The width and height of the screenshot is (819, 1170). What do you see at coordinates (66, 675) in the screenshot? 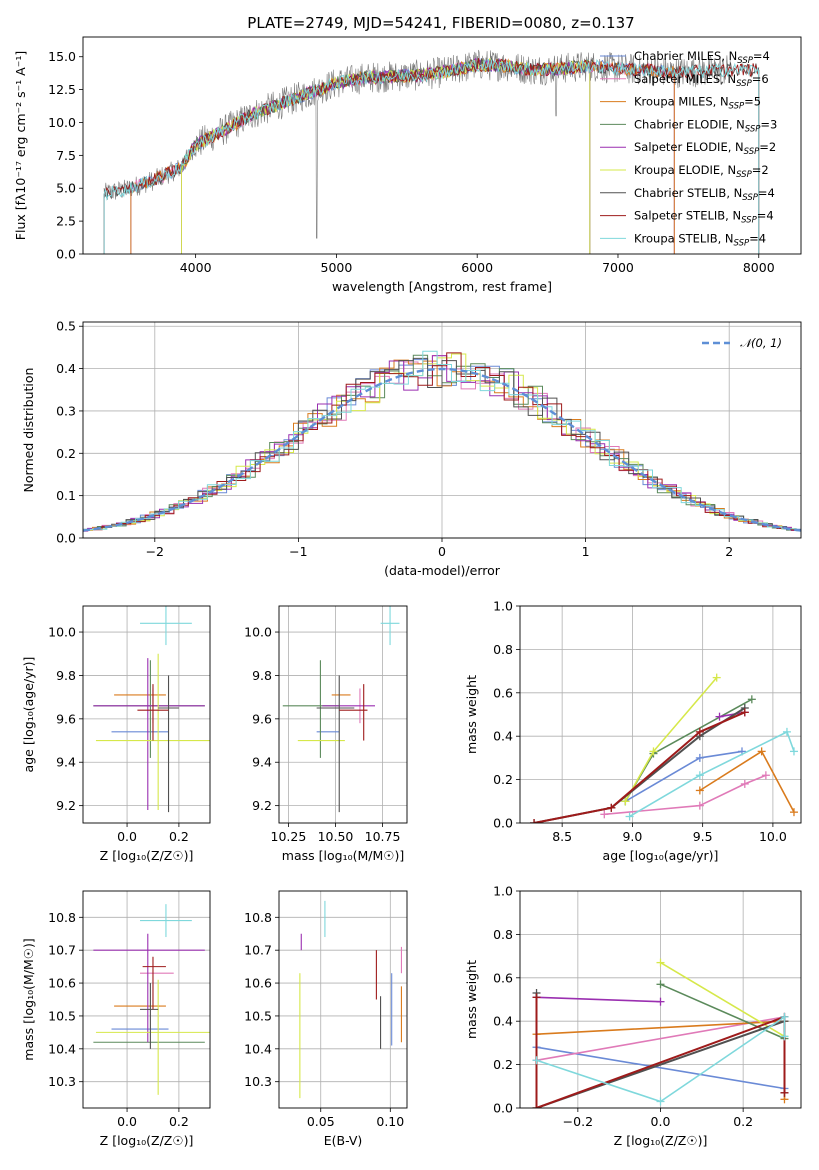
I see `y-tick-label: 9.8` at bounding box center [66, 675].